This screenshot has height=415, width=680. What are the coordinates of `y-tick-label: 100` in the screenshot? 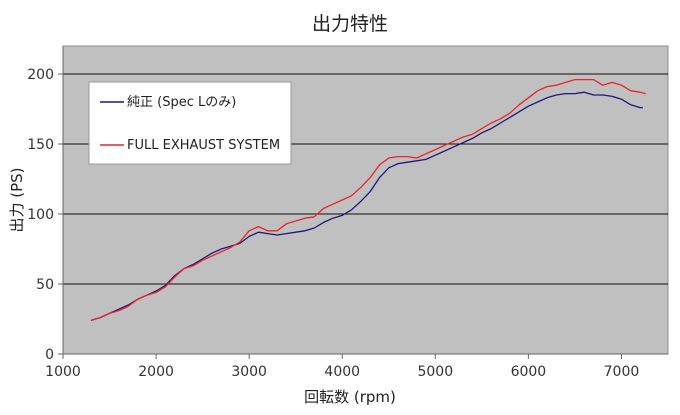 It's located at (40, 215).